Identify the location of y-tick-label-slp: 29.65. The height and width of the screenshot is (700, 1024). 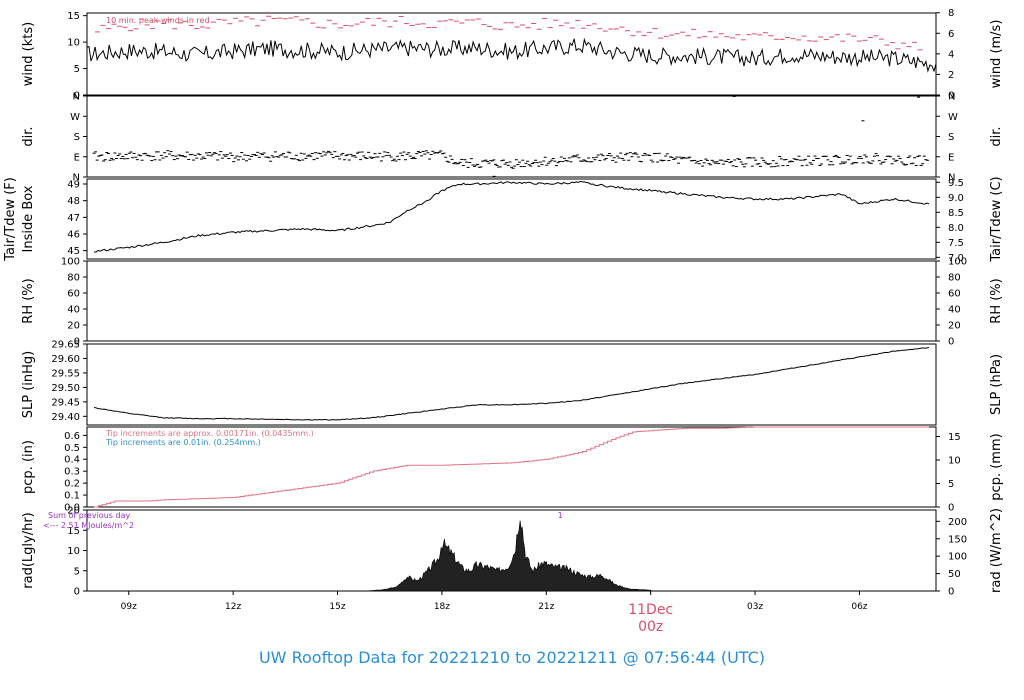
(65, 345).